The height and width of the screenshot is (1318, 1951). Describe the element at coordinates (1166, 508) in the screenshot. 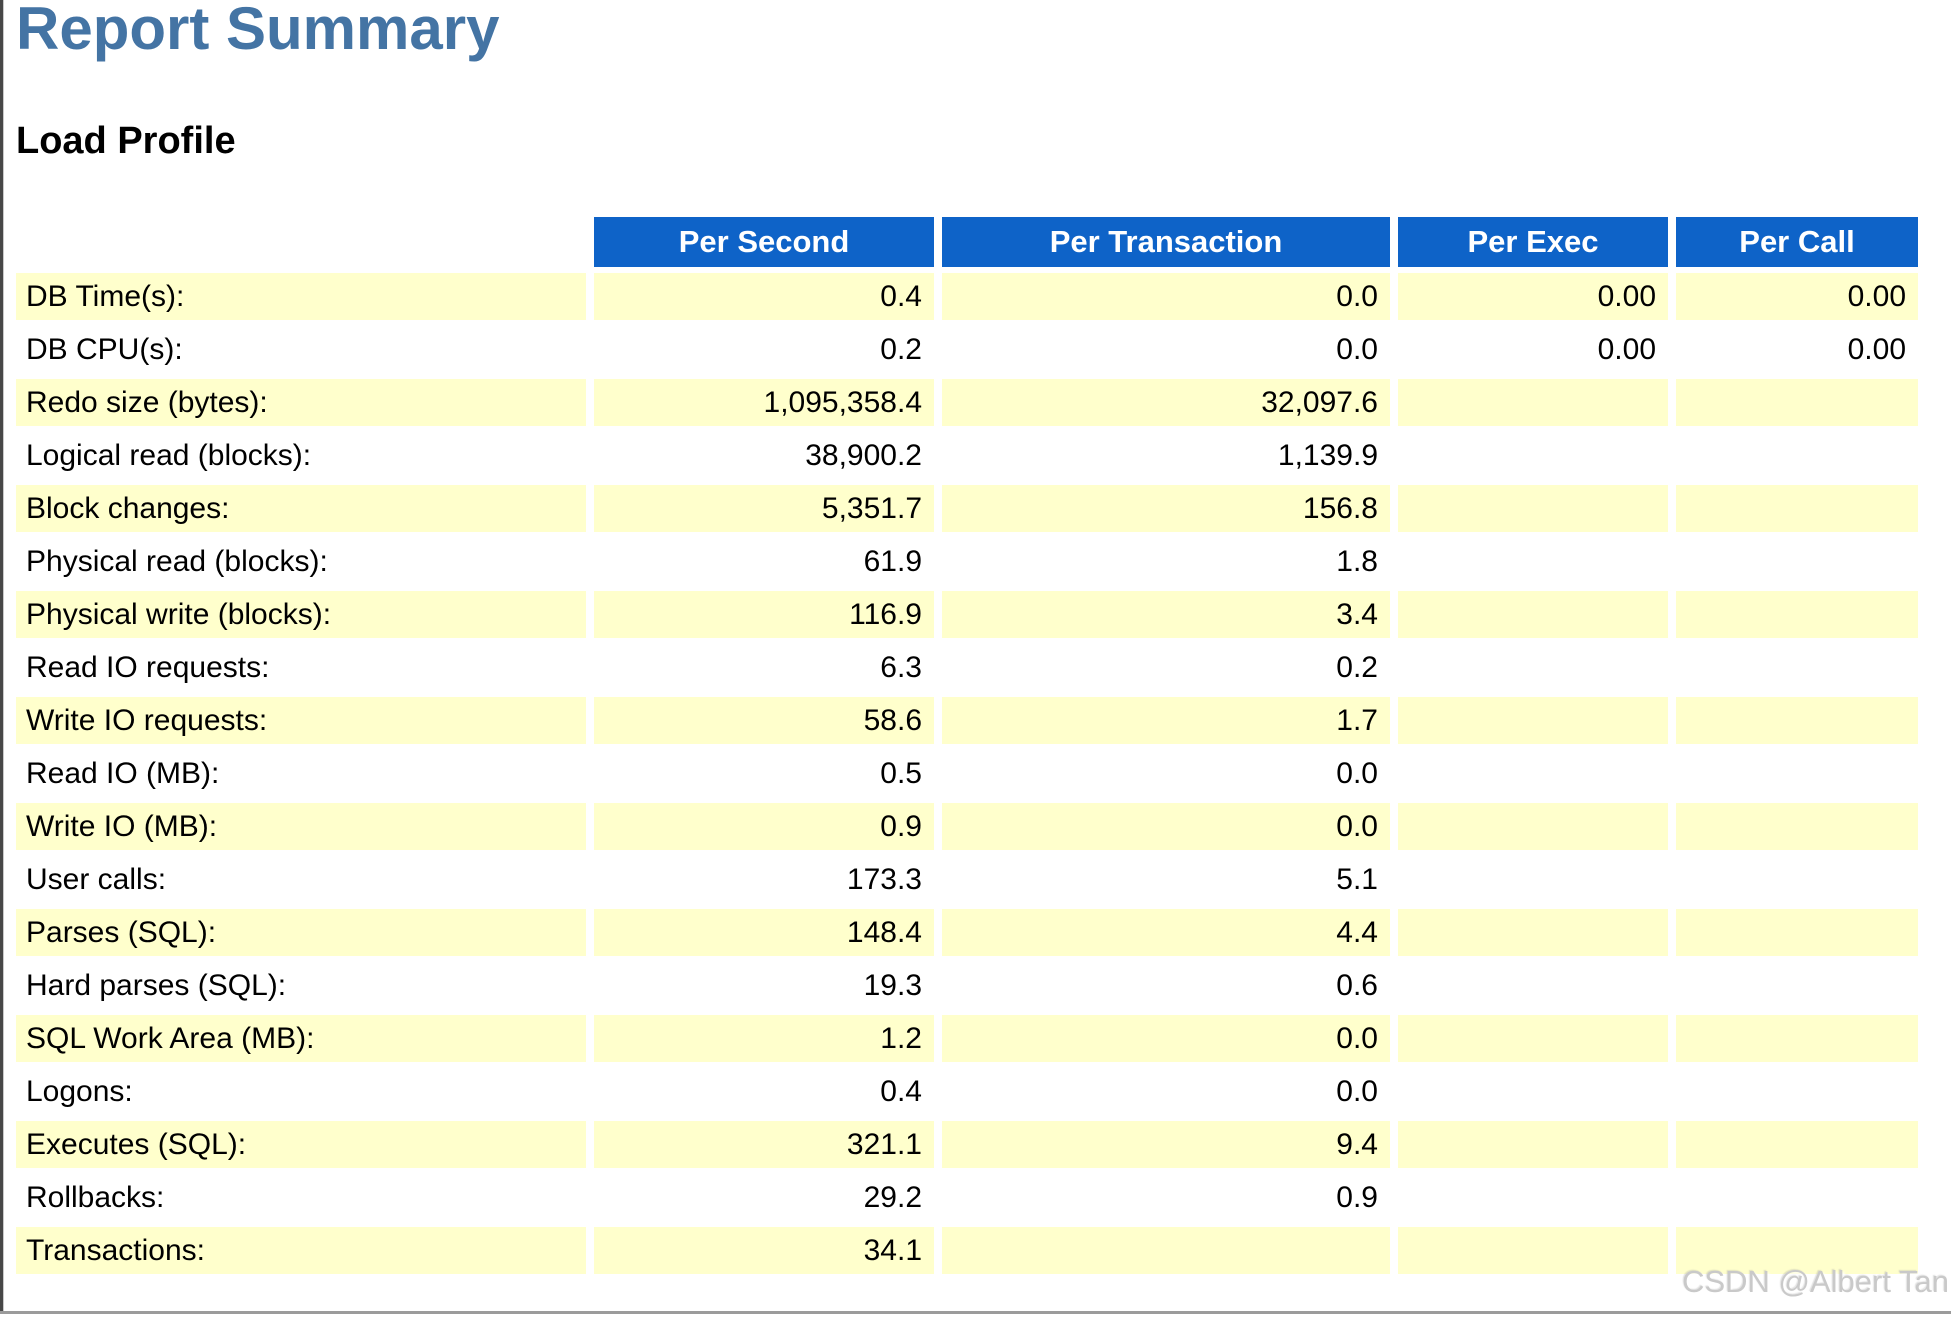

I see `cell-value: 156.8` at that location.